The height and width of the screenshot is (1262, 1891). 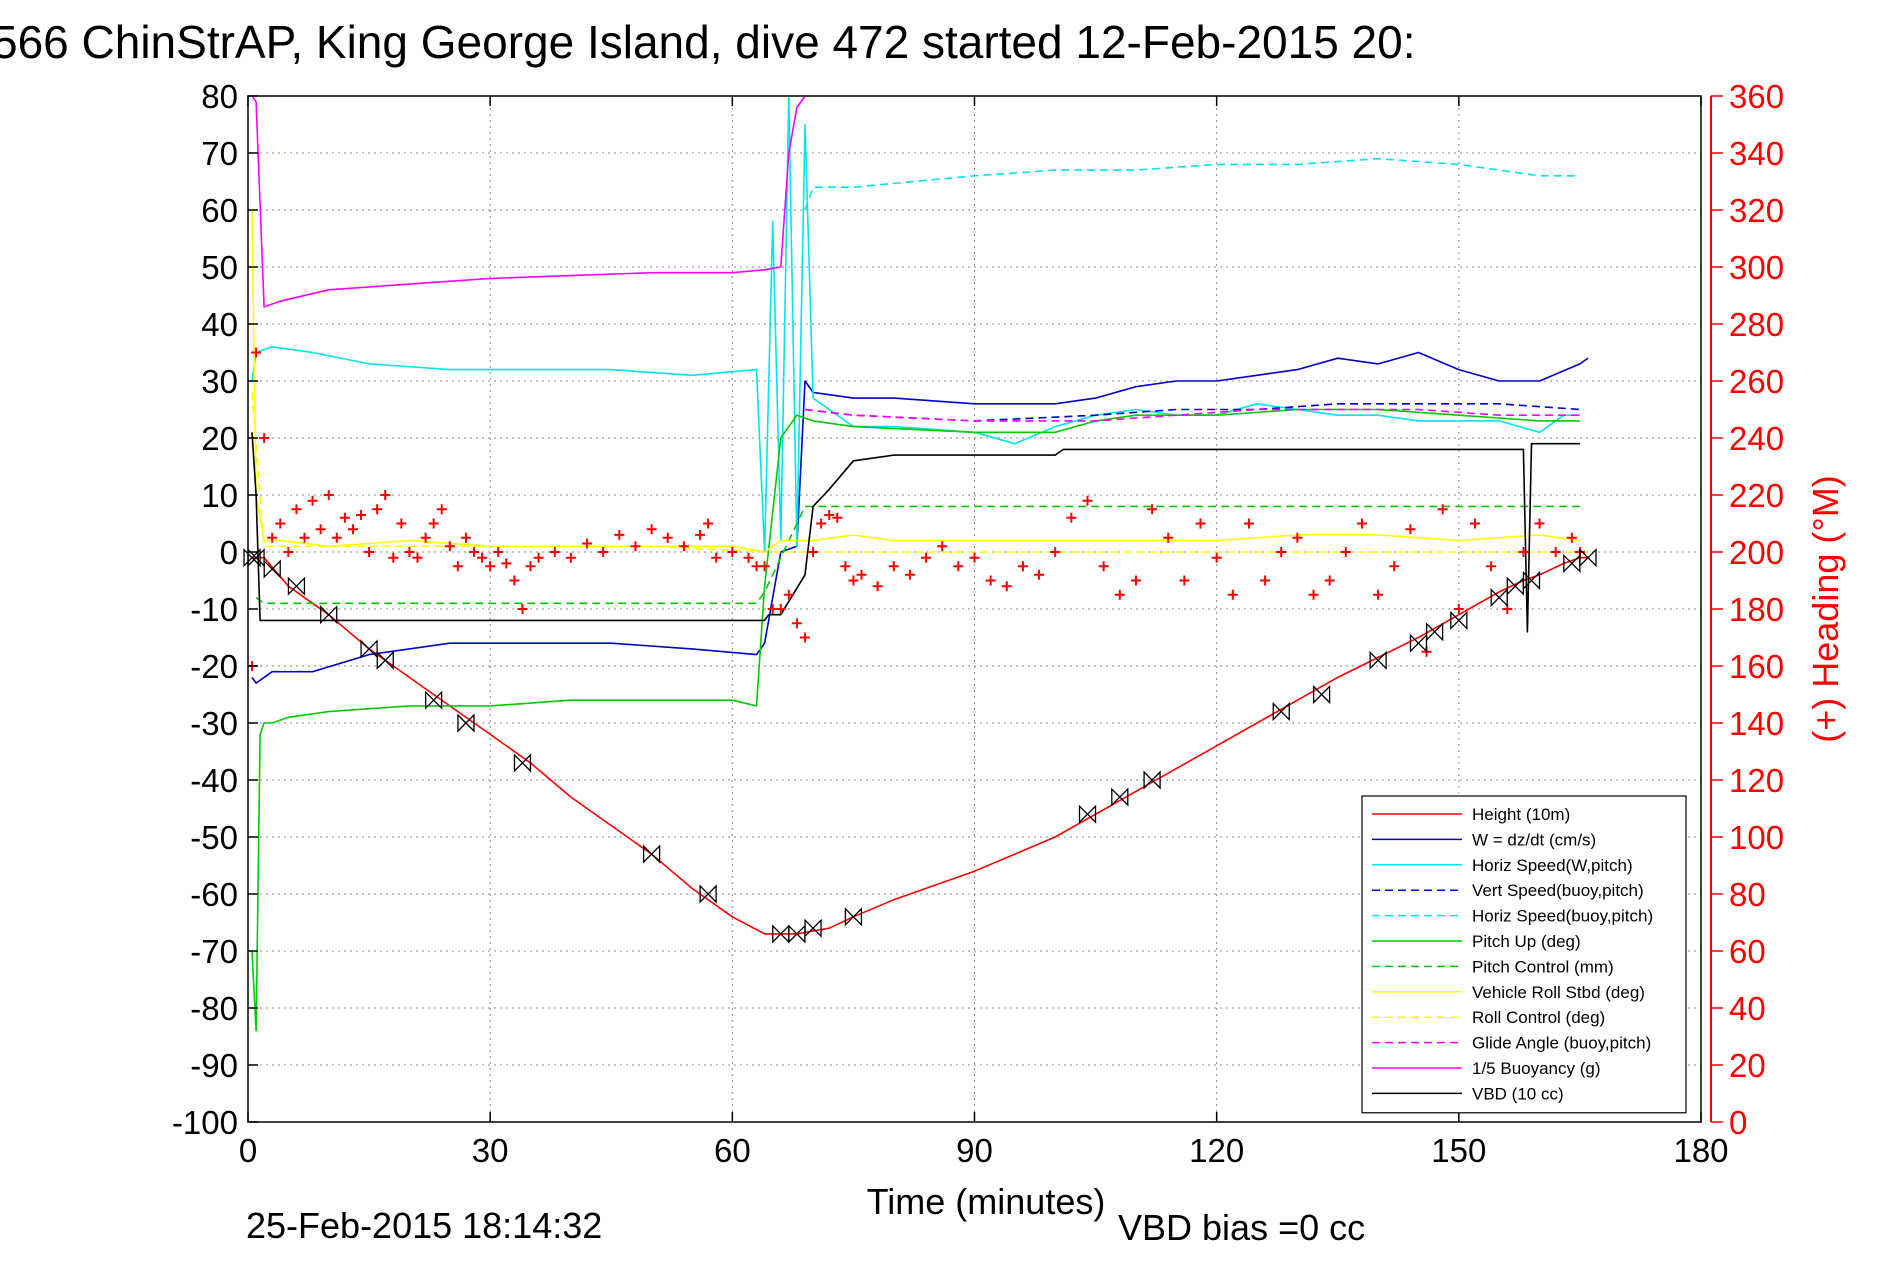 What do you see at coordinates (219, 381) in the screenshot?
I see `y-tick-label: 30` at bounding box center [219, 381].